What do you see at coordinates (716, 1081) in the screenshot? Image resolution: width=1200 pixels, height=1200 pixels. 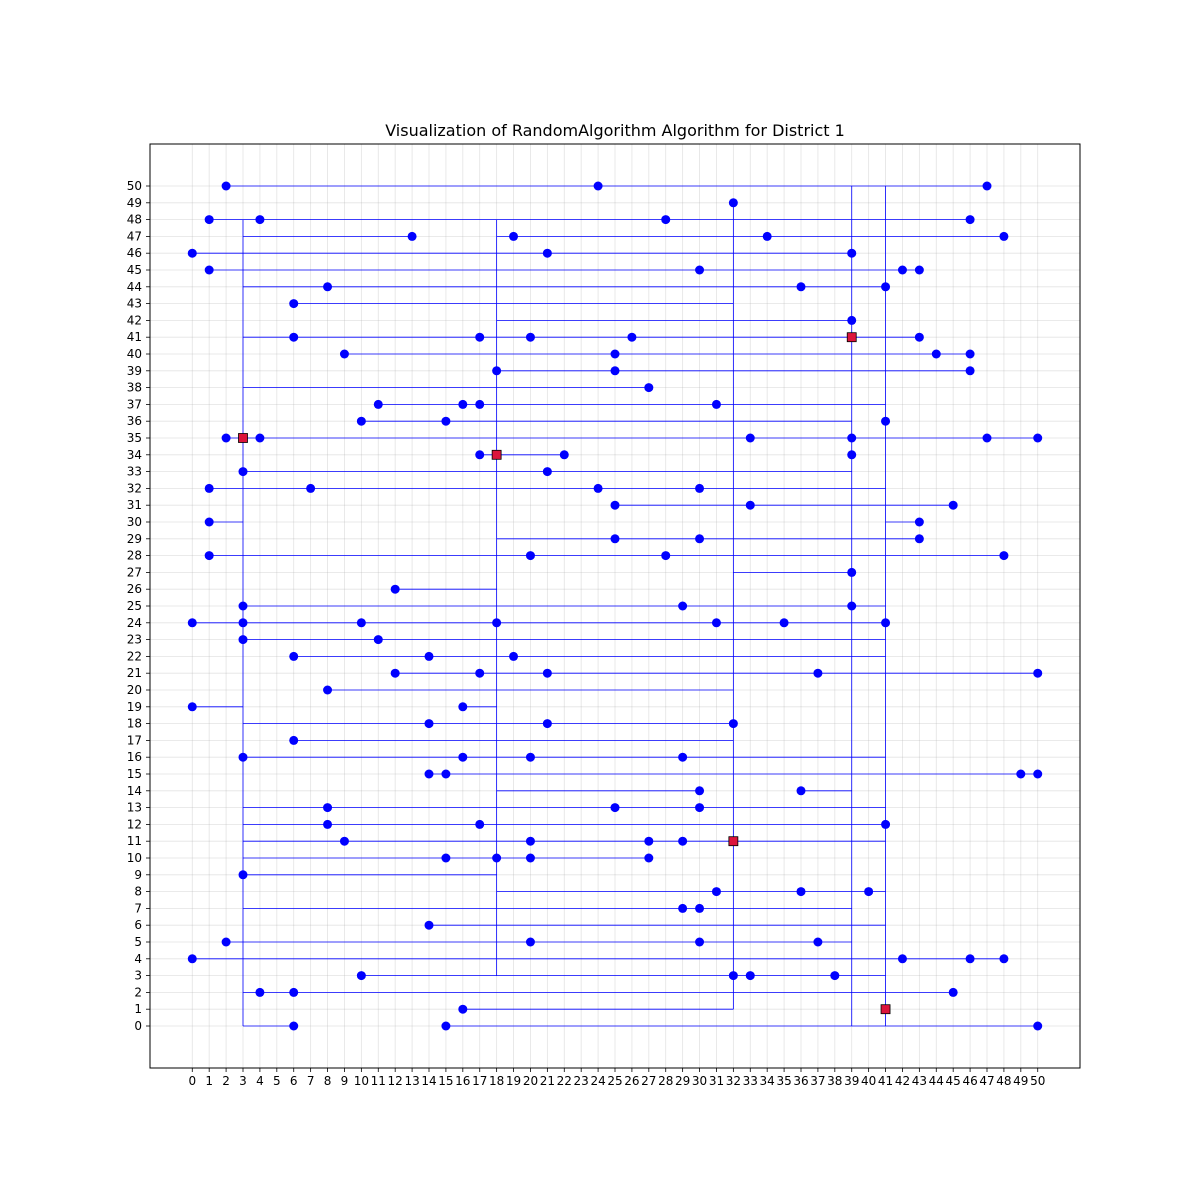 I see `x-tick-label: 31` at bounding box center [716, 1081].